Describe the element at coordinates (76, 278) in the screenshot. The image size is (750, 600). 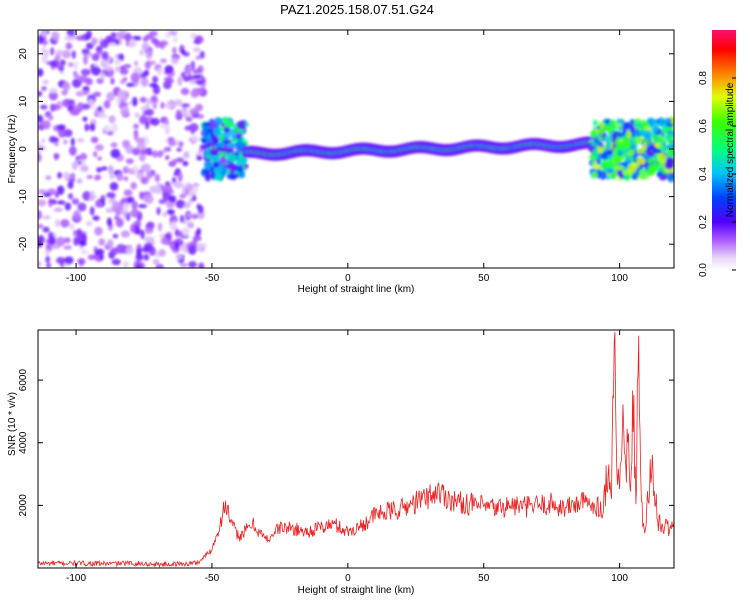
I see `spectrogram-x-tick-label: -100` at that location.